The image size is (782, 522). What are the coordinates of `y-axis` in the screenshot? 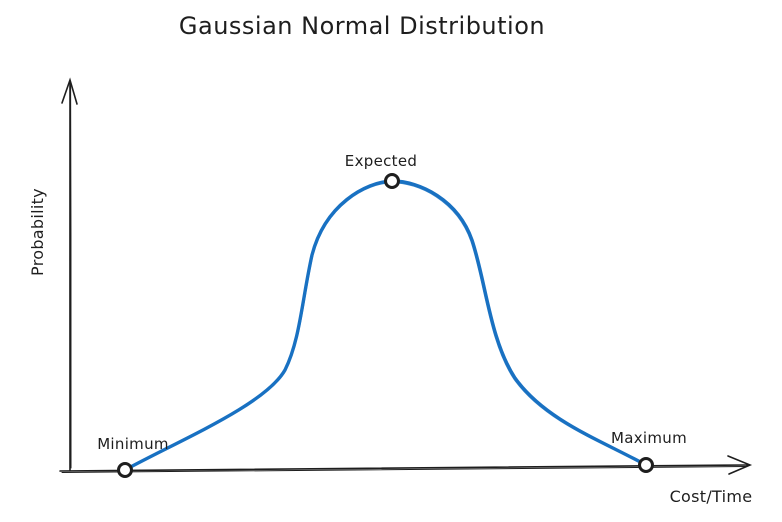 It's located at (69, 274).